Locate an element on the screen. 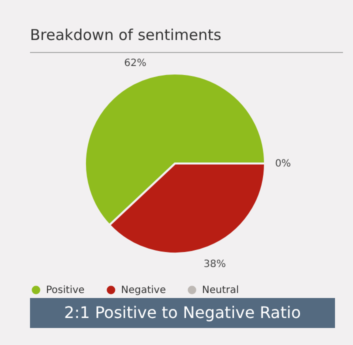  legend-label: Positive is located at coordinates (65, 290).